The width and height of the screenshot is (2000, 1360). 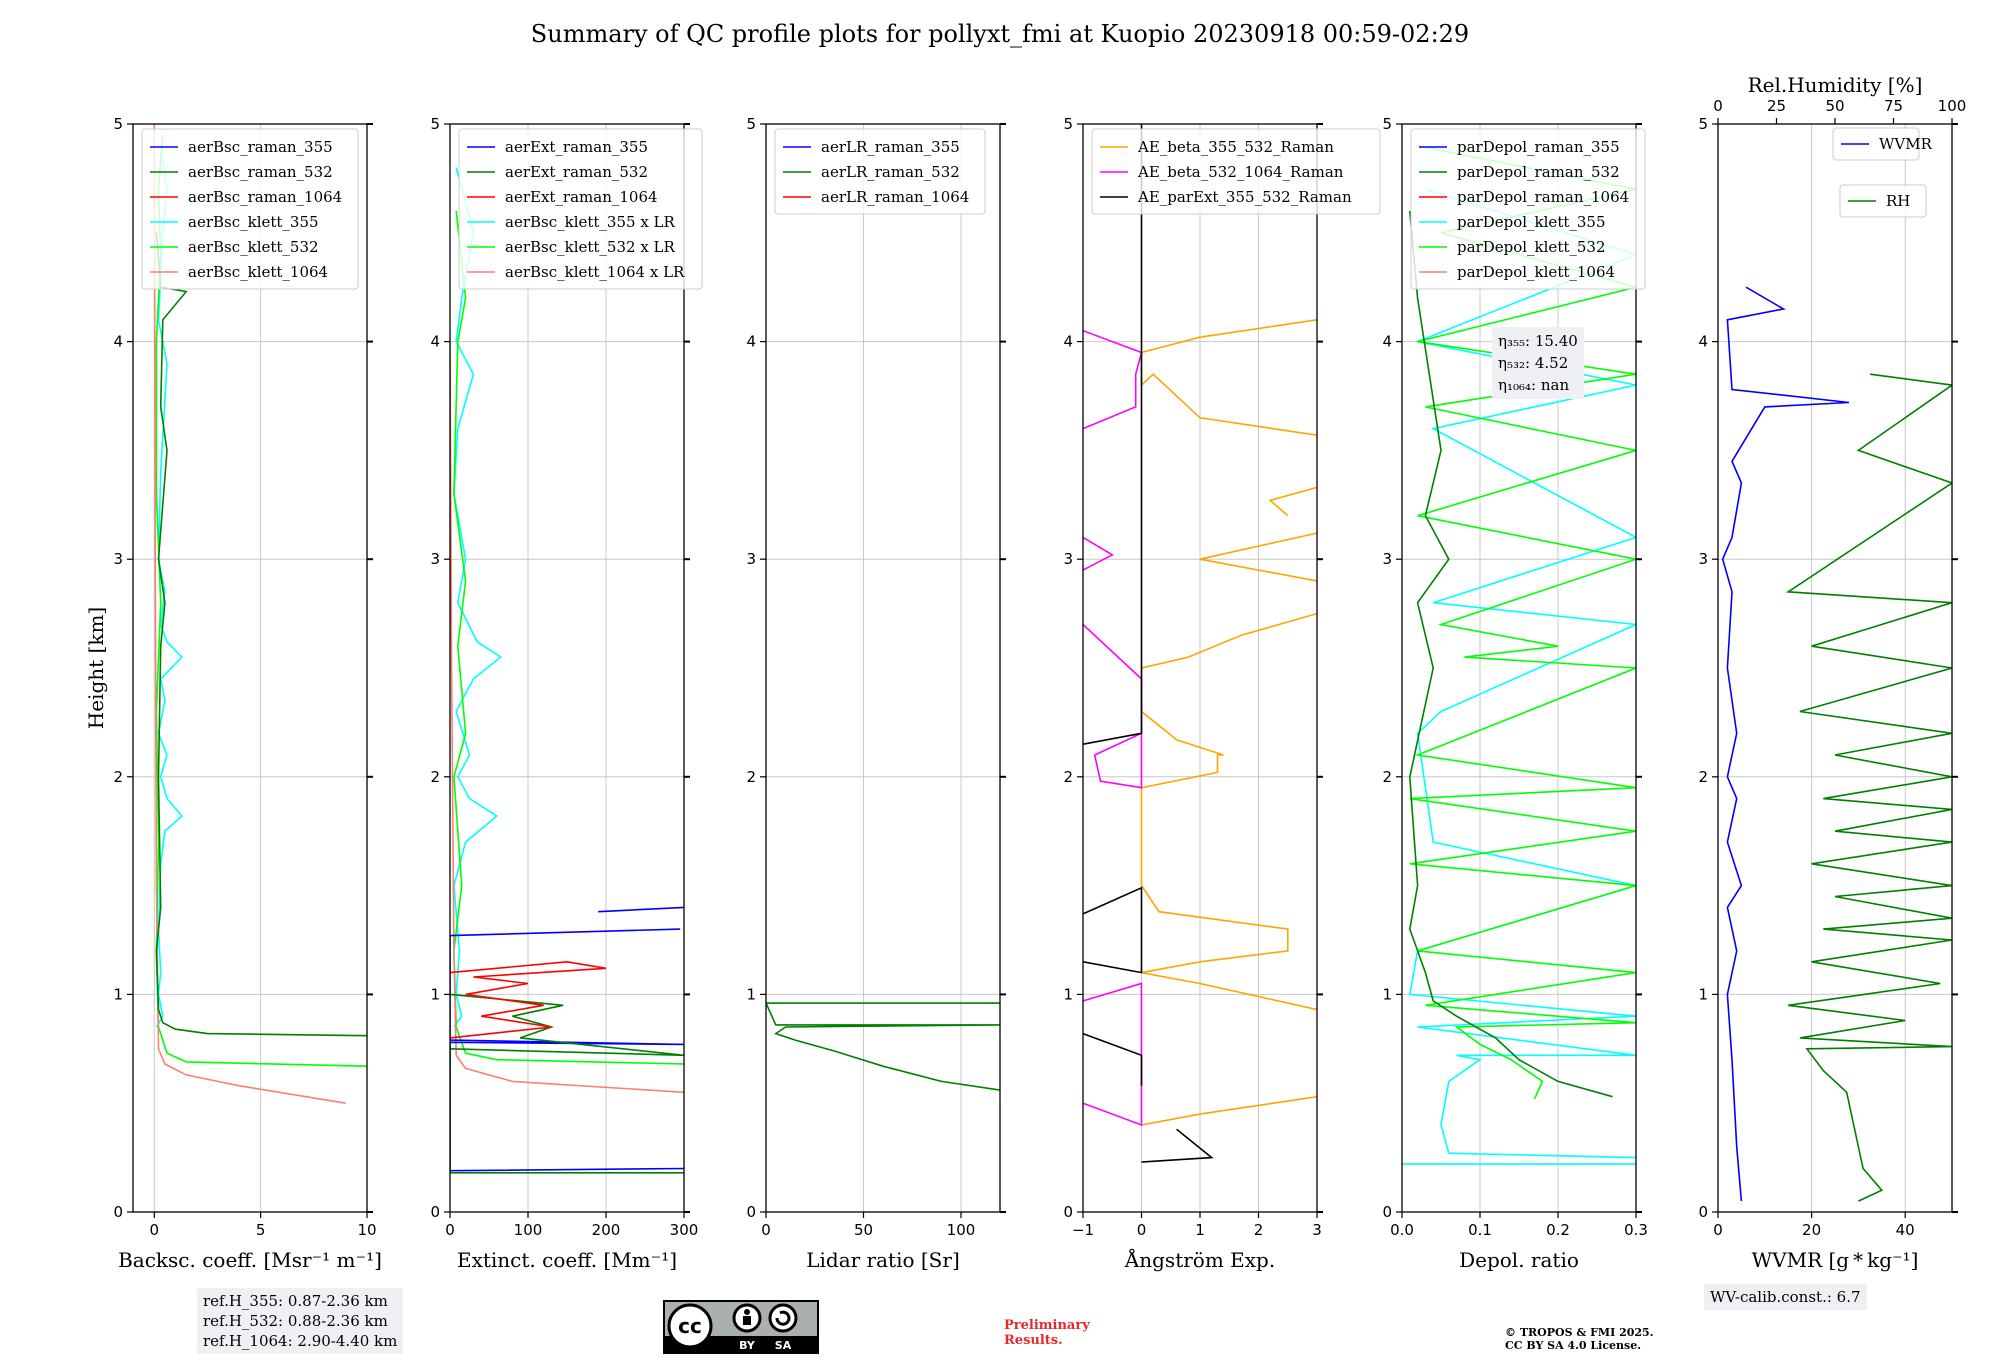 I want to click on legend: WVMR RH, so click(x=1882, y=172).